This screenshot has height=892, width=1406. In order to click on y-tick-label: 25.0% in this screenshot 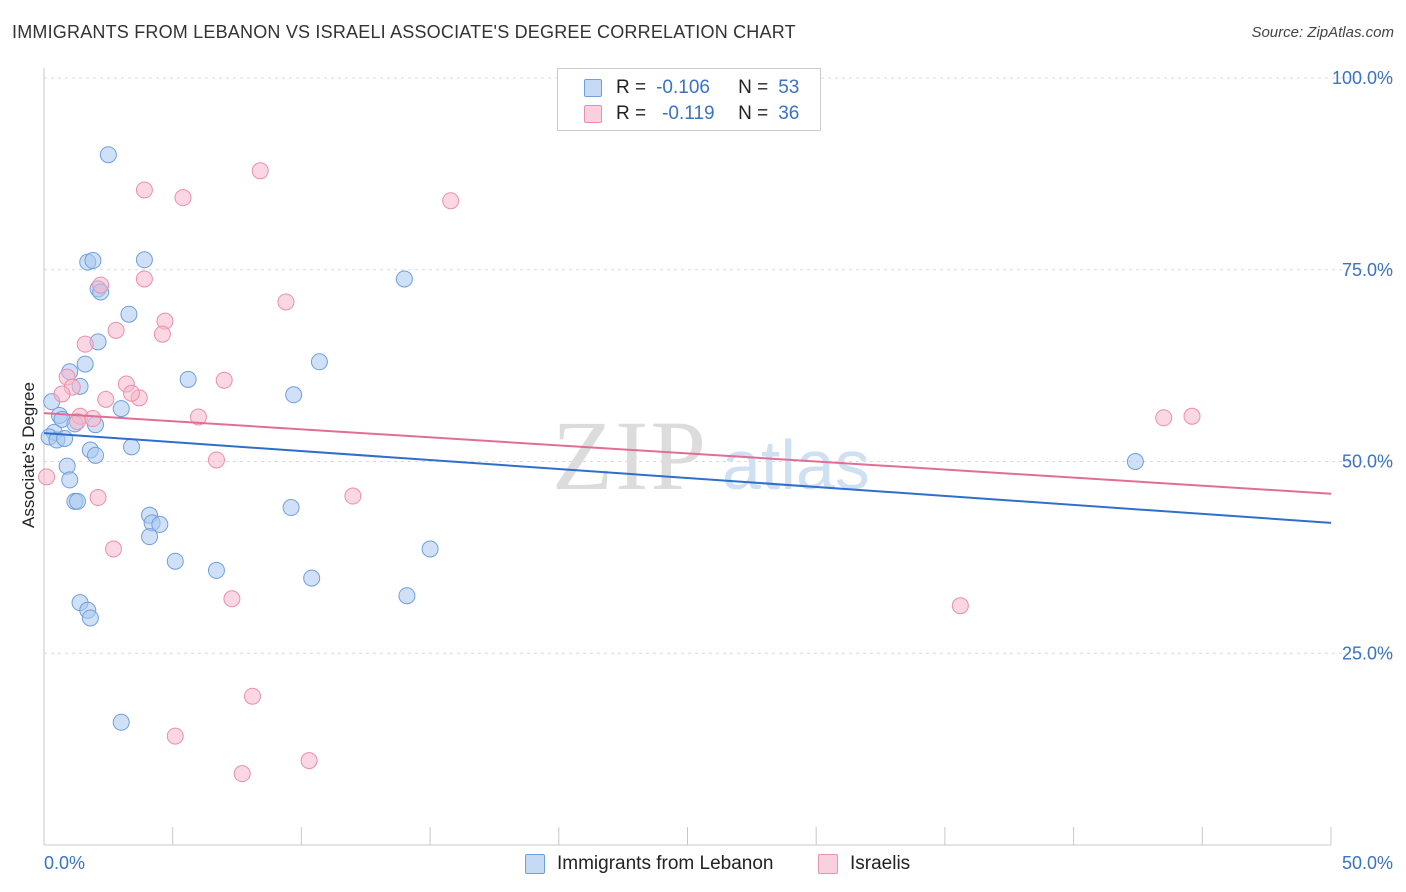, I will do `click(1367, 653)`.